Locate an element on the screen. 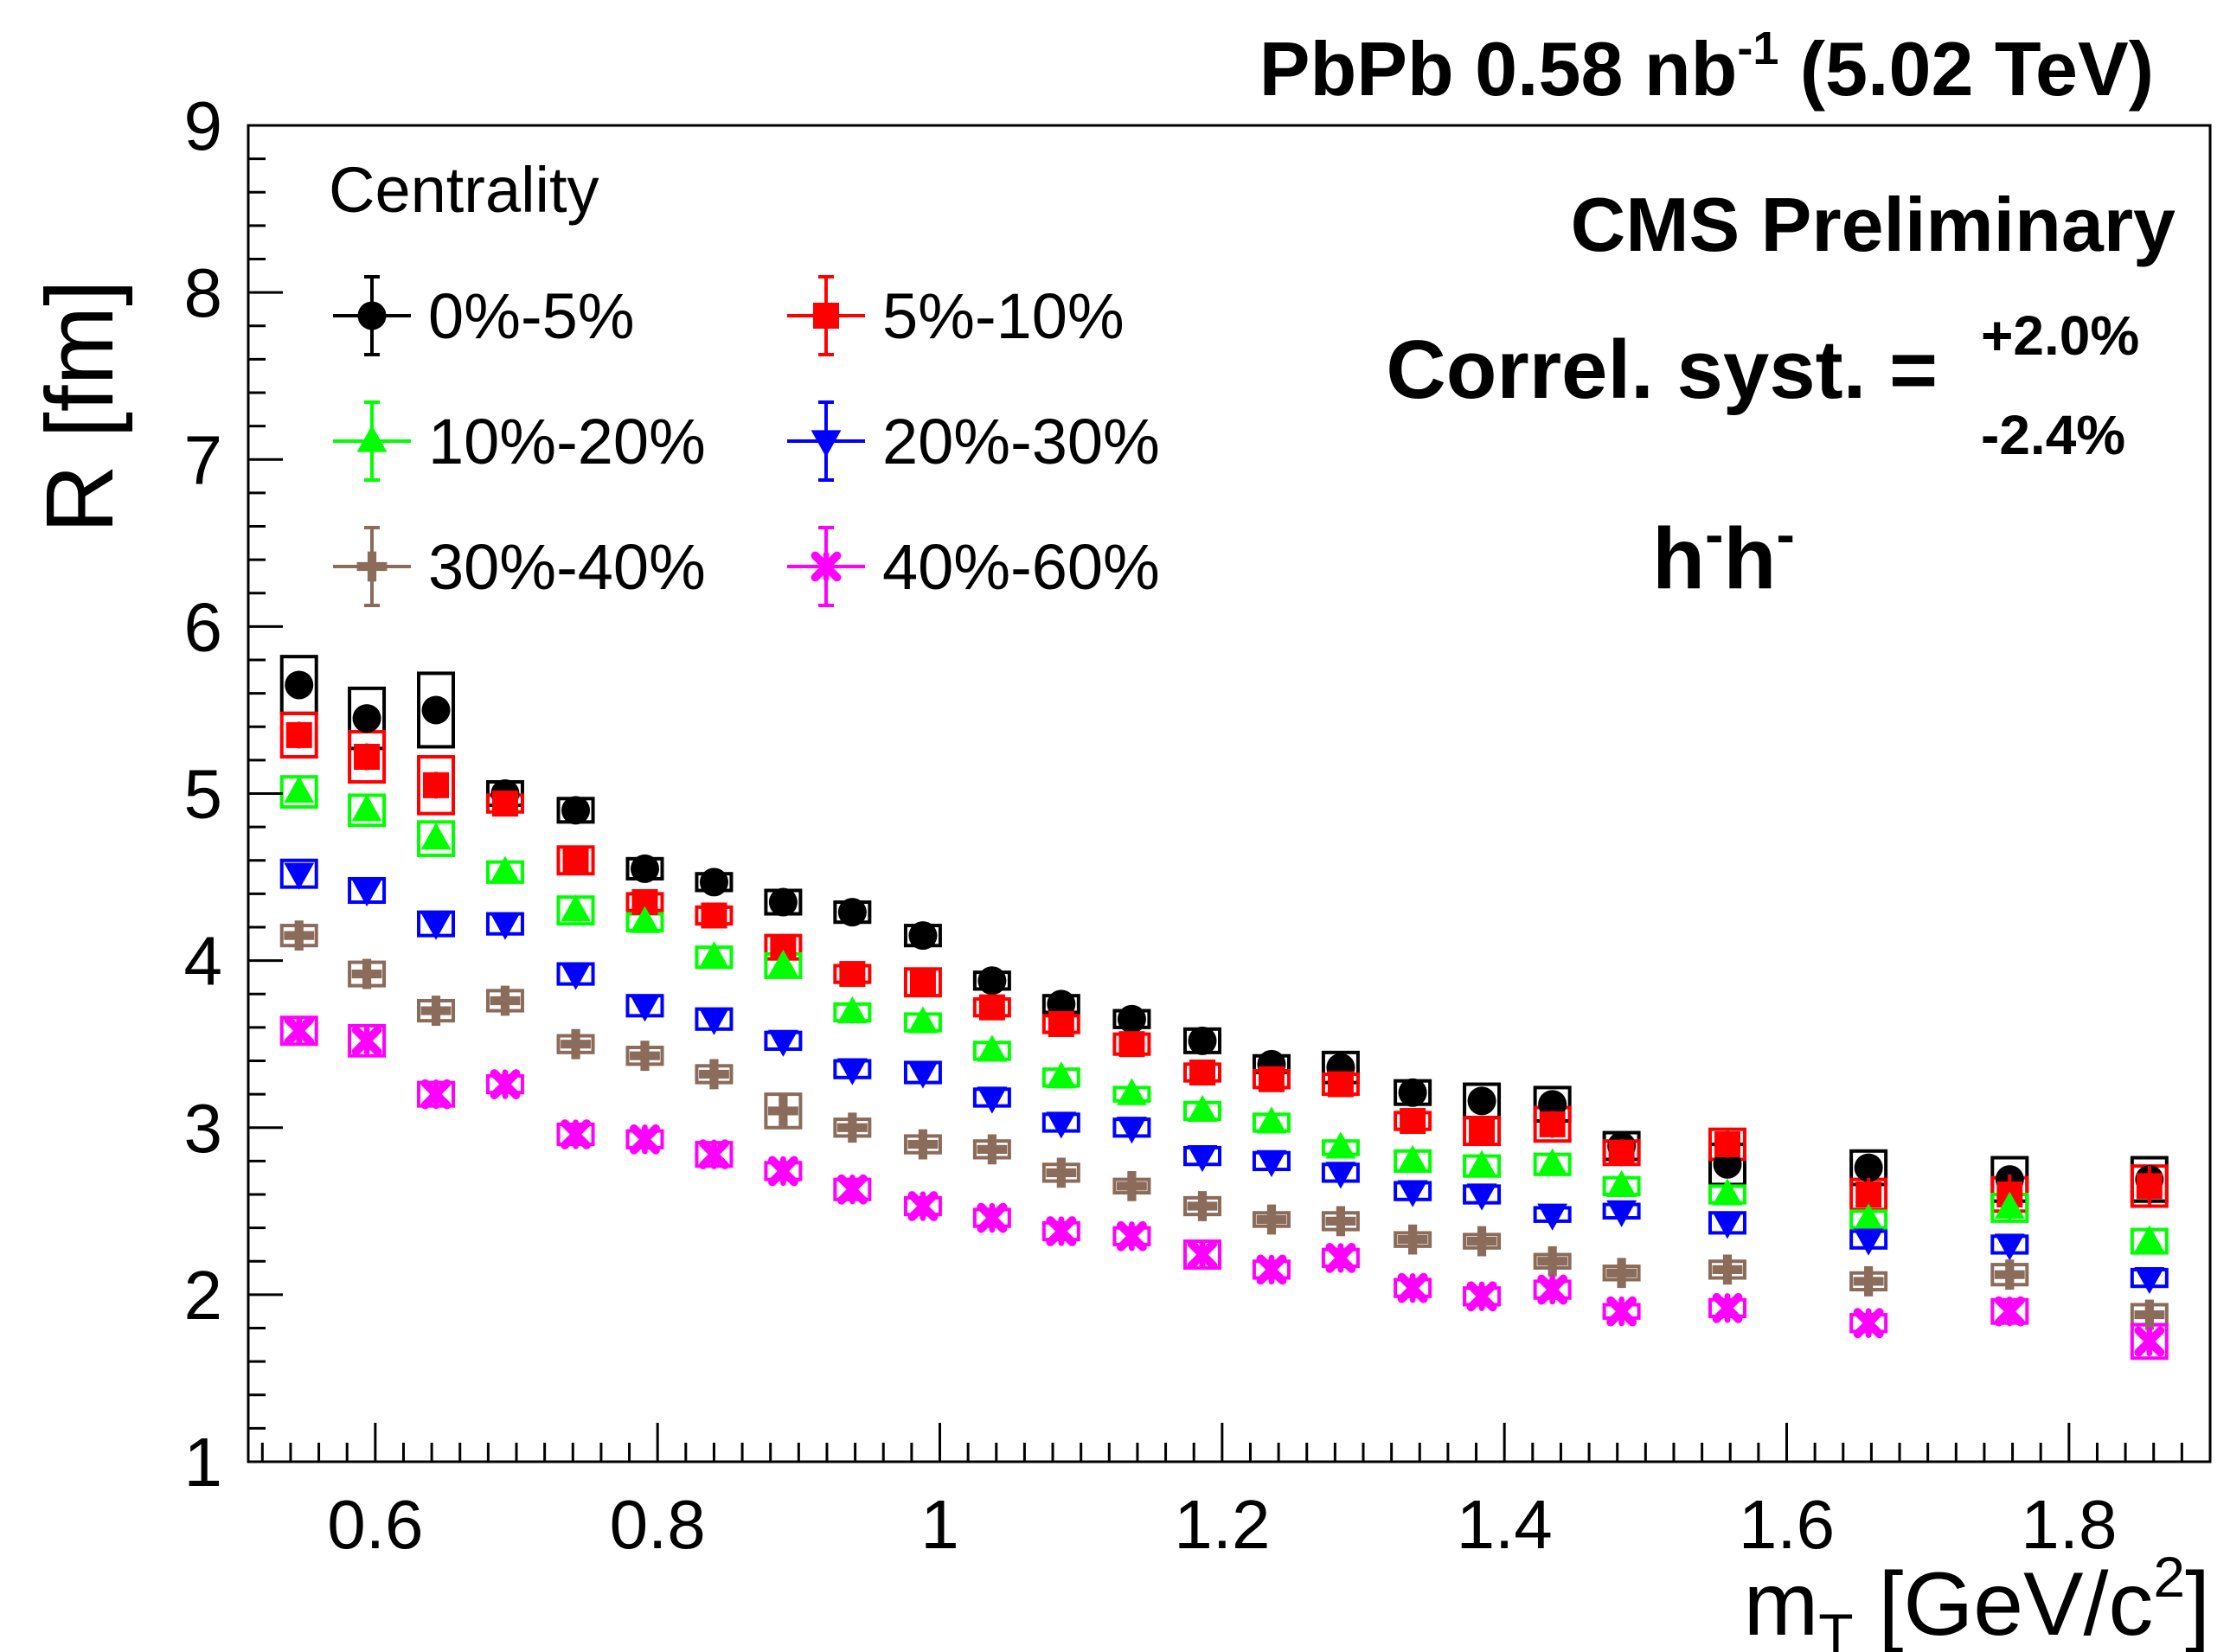 The image size is (2230, 1652). legend-title: Centrality is located at coordinates (464, 190).